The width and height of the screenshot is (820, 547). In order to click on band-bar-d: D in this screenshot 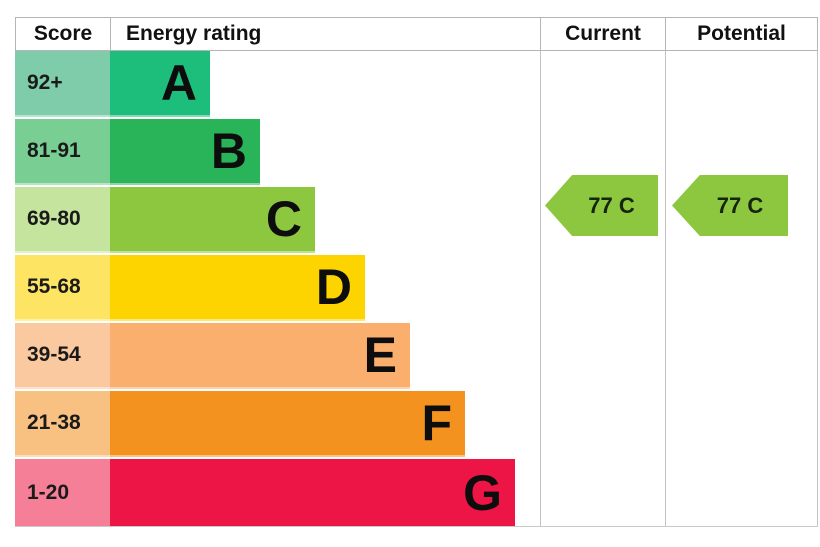, I will do `click(237, 288)`.